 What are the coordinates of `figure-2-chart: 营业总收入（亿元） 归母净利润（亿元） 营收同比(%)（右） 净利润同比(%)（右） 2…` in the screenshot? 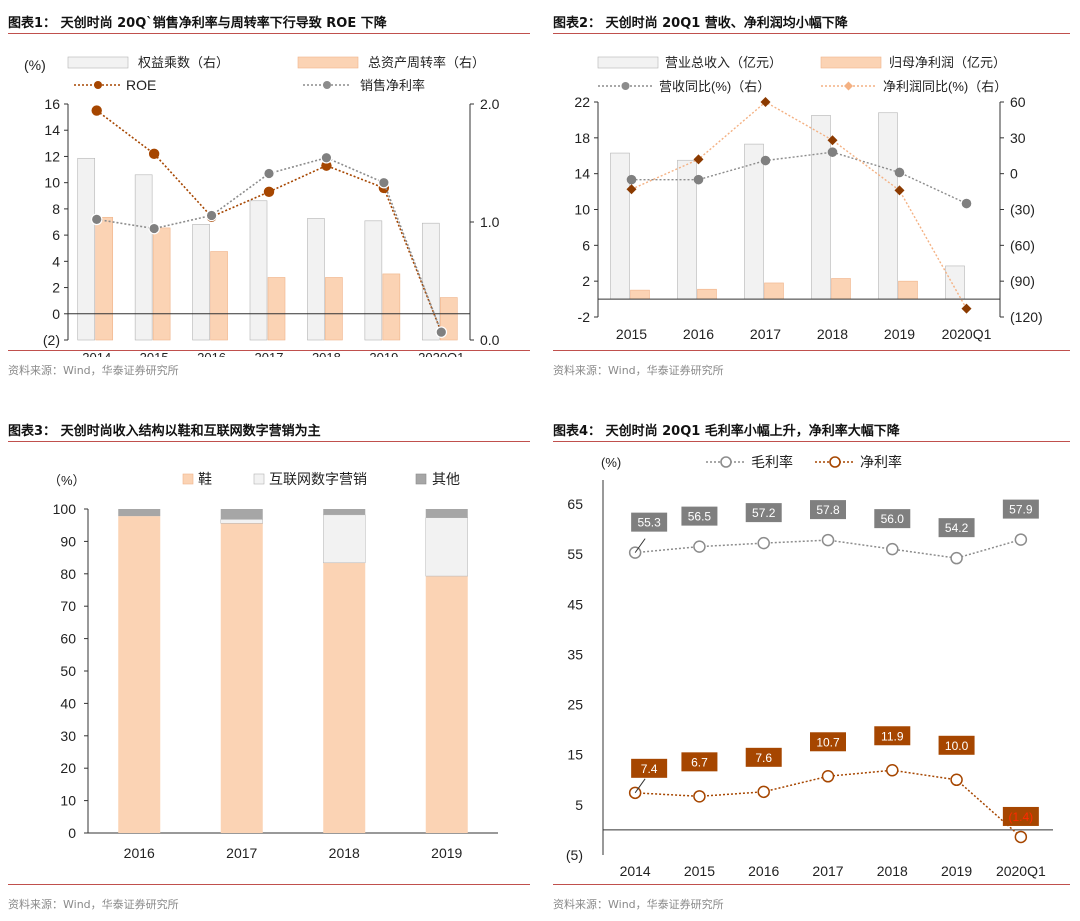 It's located at (808, 198).